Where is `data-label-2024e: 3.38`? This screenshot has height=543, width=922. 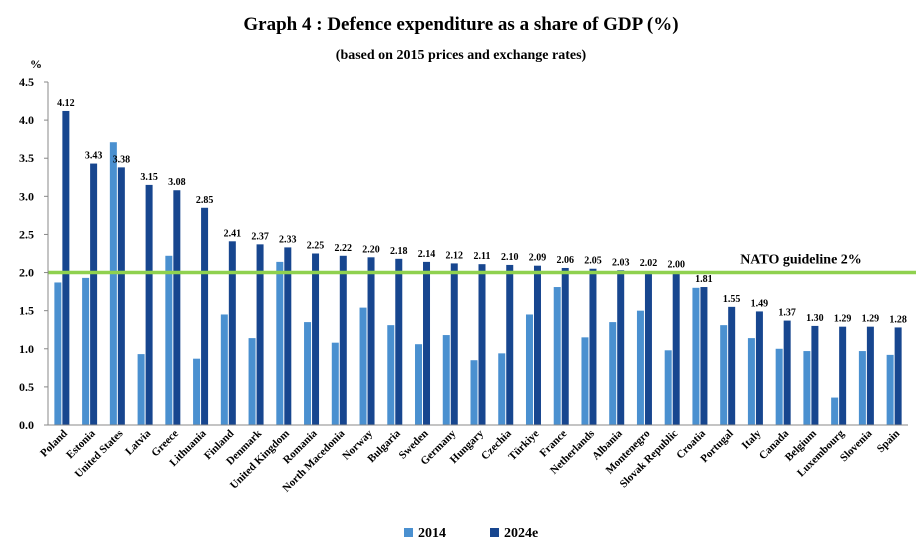
data-label-2024e: 3.38 is located at coordinates (122, 159).